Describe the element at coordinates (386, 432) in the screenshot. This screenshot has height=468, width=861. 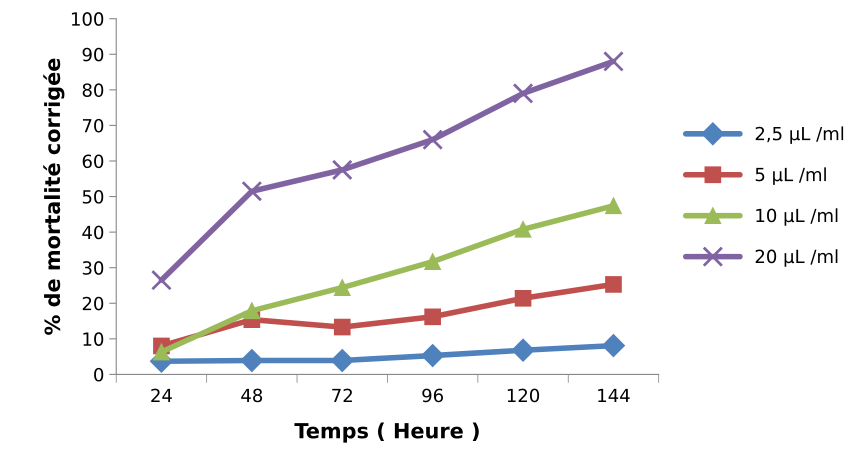
I see `x-axis-title: Temps ( Heure )` at that location.